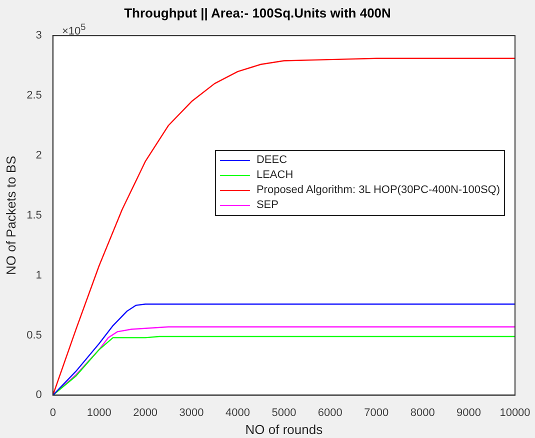 This screenshot has height=438, width=535. What do you see at coordinates (145, 412) in the screenshot?
I see `x-tick-label: 2000` at bounding box center [145, 412].